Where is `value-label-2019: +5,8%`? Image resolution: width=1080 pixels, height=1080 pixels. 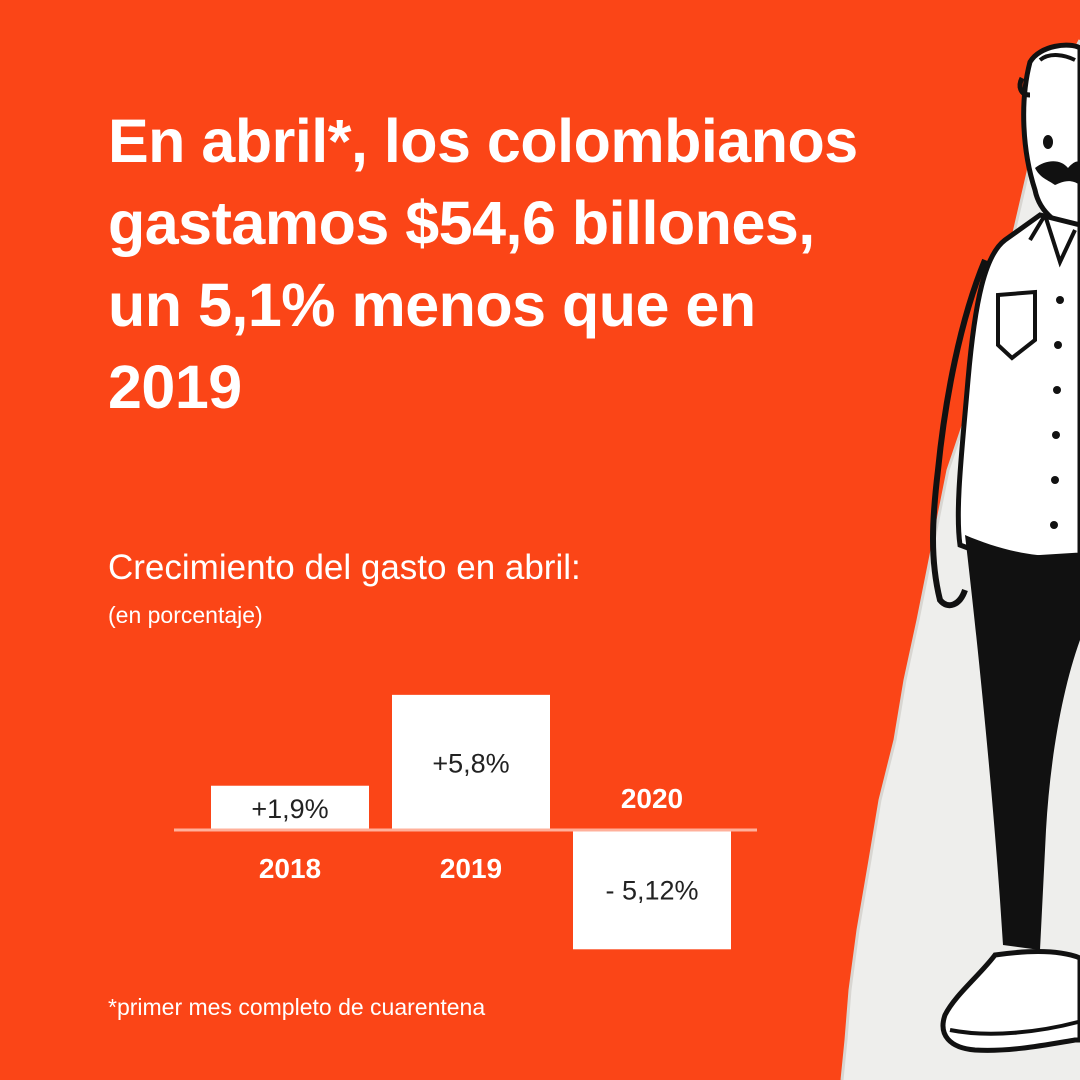
value-label-2019: +5,8% is located at coordinates (470, 763).